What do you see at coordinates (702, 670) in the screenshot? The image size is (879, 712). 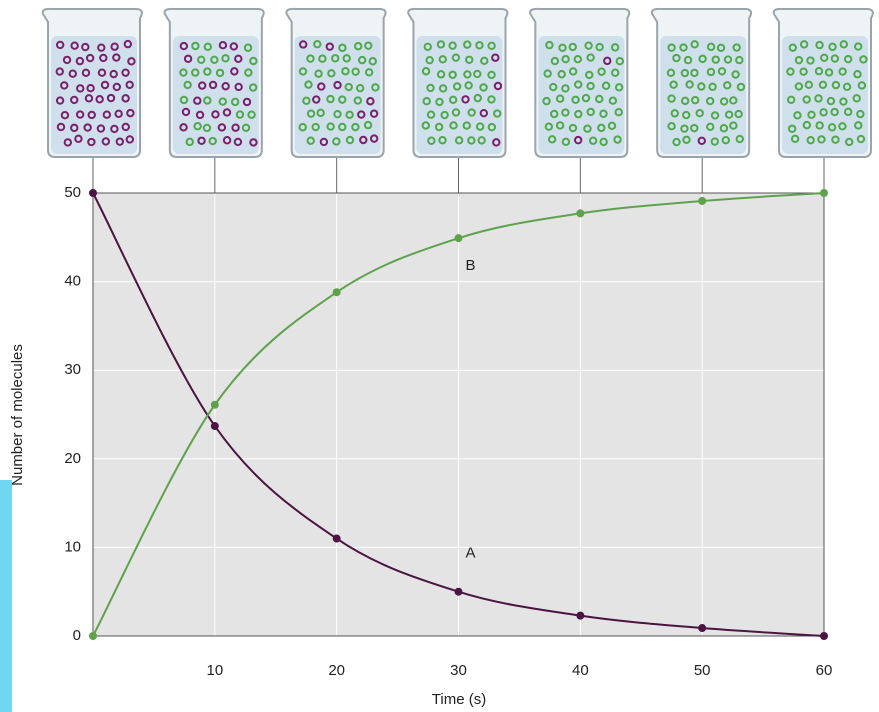 I see `x-tick-label: 50` at bounding box center [702, 670].